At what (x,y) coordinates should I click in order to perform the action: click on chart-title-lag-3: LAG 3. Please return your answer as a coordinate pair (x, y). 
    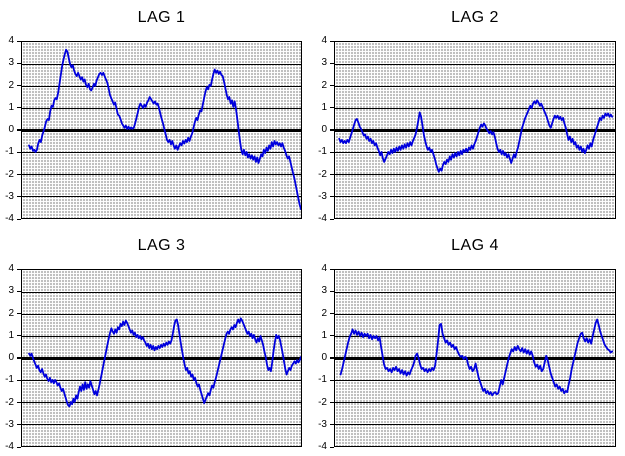
    Looking at the image, I should click on (161, 245).